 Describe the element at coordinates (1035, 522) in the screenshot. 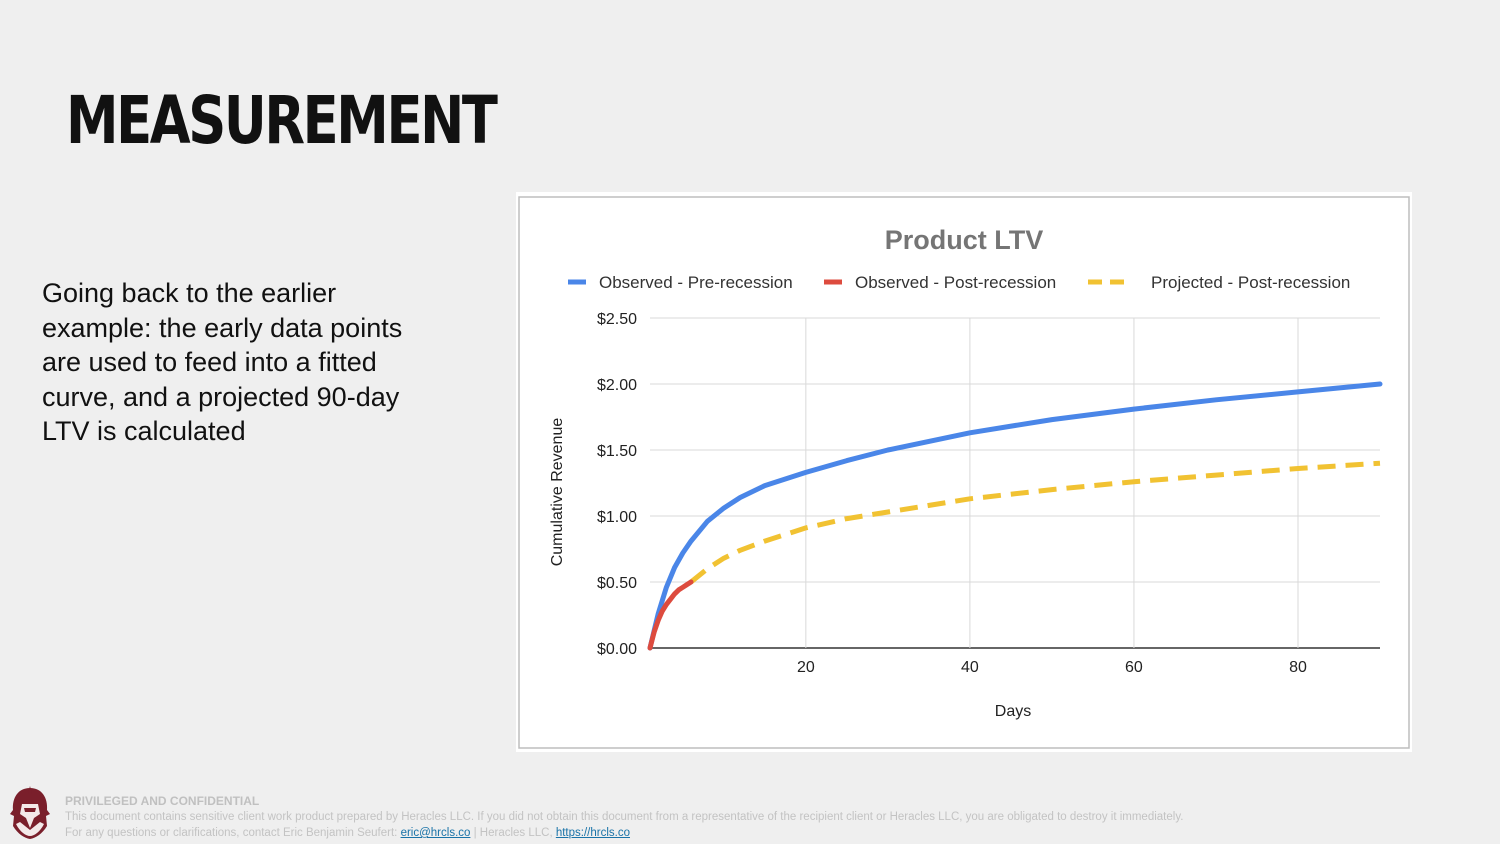

I see `series-line-projected-post-recession` at that location.